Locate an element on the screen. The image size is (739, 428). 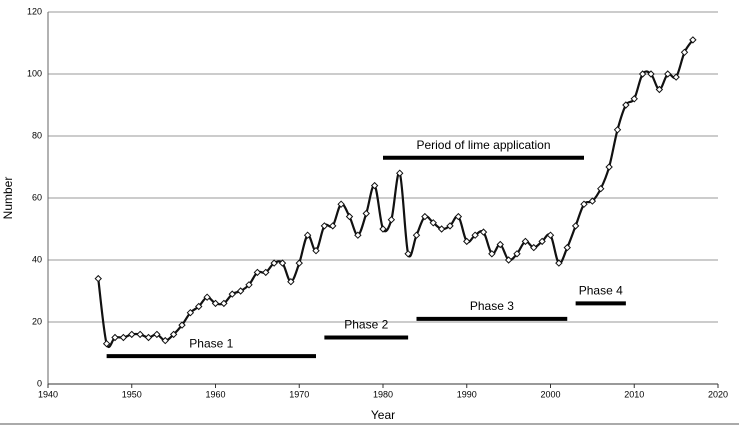
y-tick-label: 100 is located at coordinates (34, 73).